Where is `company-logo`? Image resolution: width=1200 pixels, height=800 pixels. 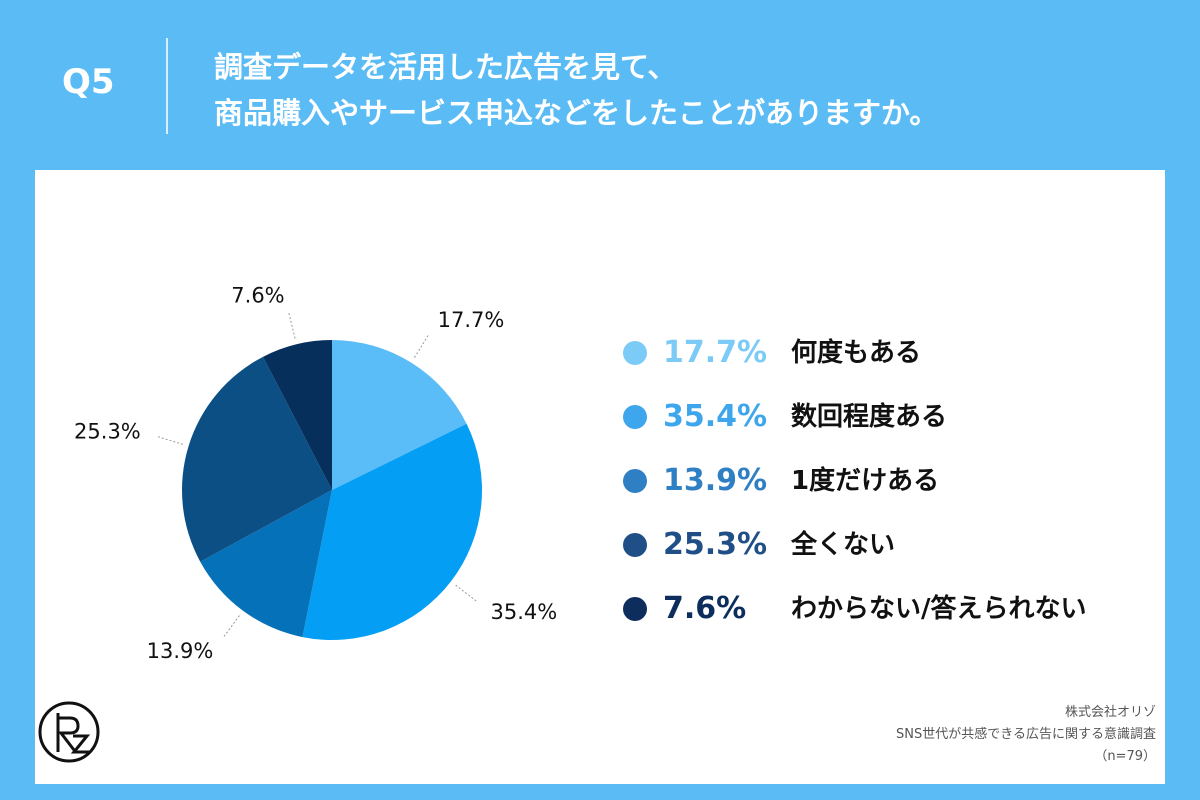 company-logo is located at coordinates (69, 732).